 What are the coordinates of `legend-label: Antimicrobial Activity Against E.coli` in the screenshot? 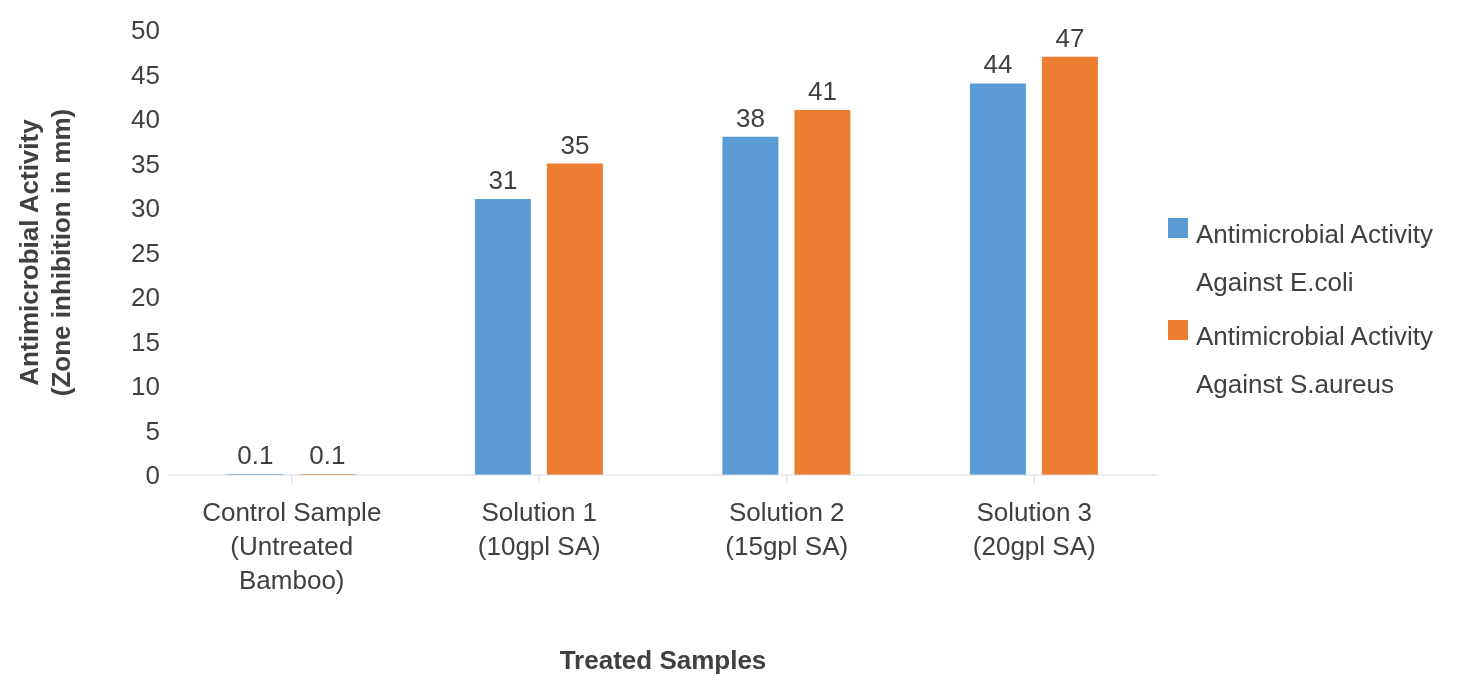 It's located at (1315, 258).